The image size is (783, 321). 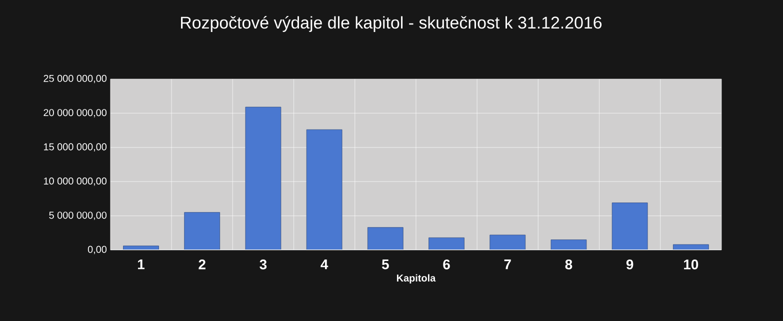 I want to click on x-tick-label: 10, so click(x=691, y=265).